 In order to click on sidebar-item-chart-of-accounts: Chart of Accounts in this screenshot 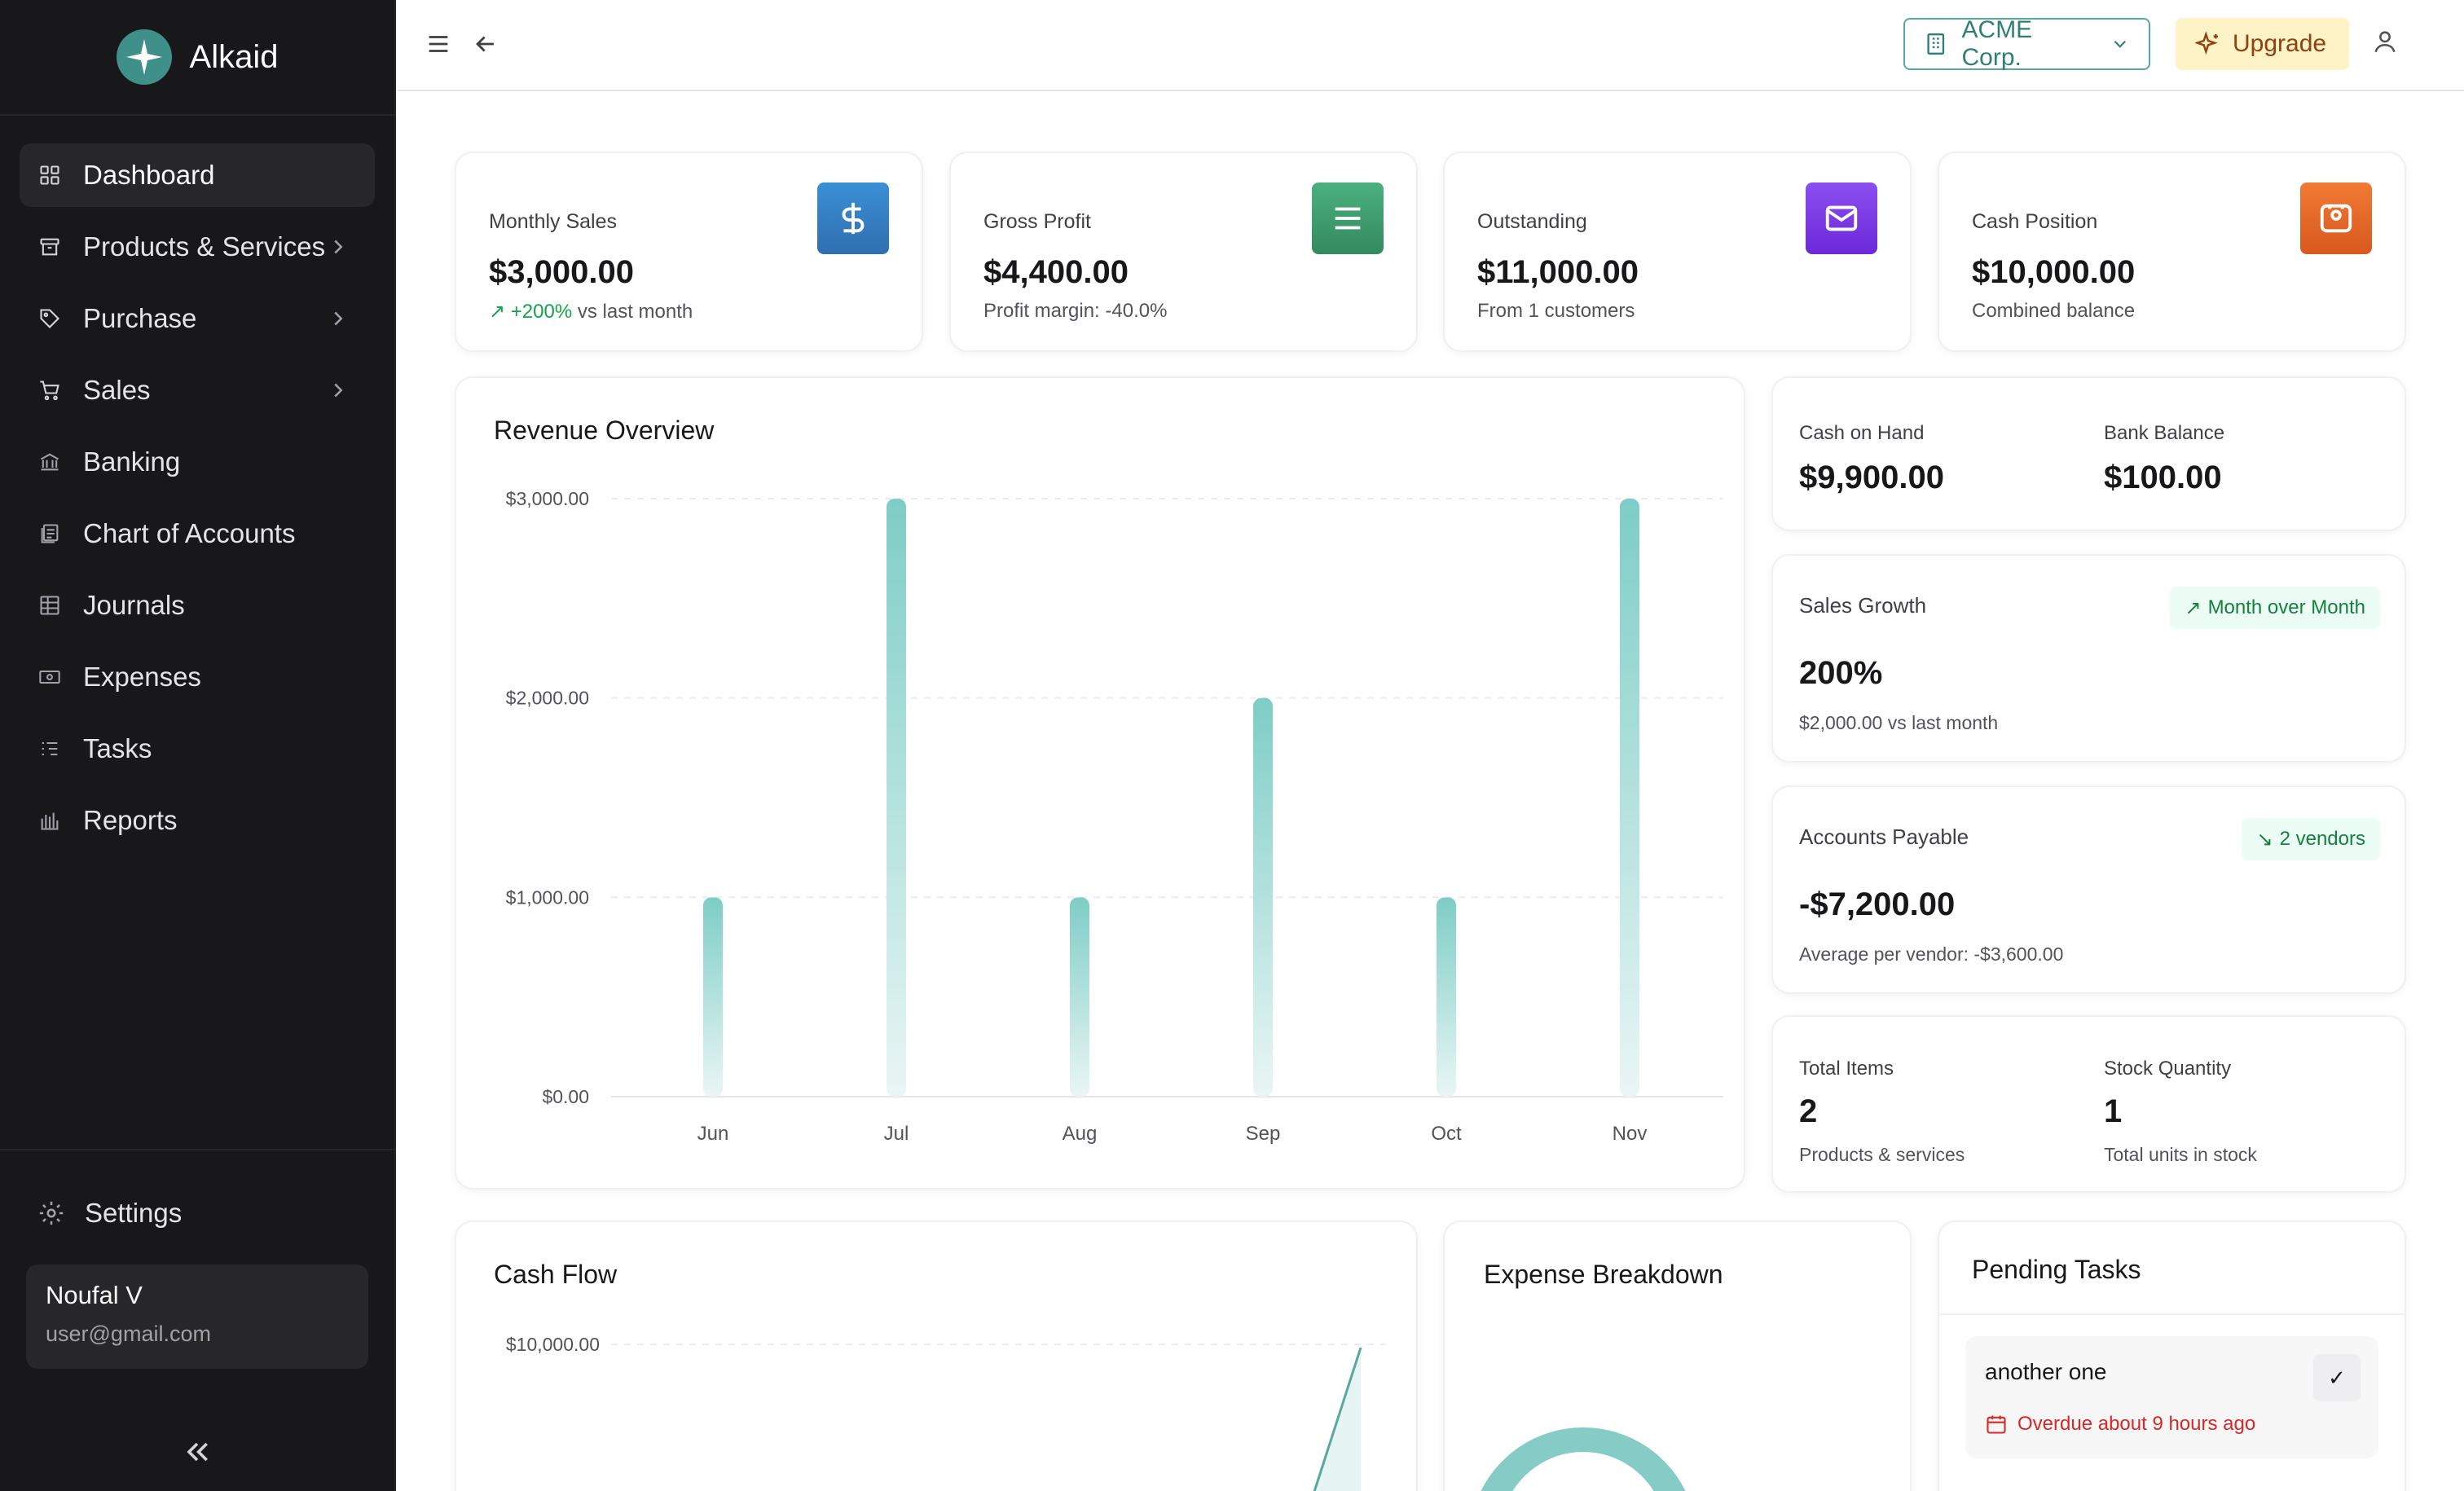, I will do `click(197, 533)`.